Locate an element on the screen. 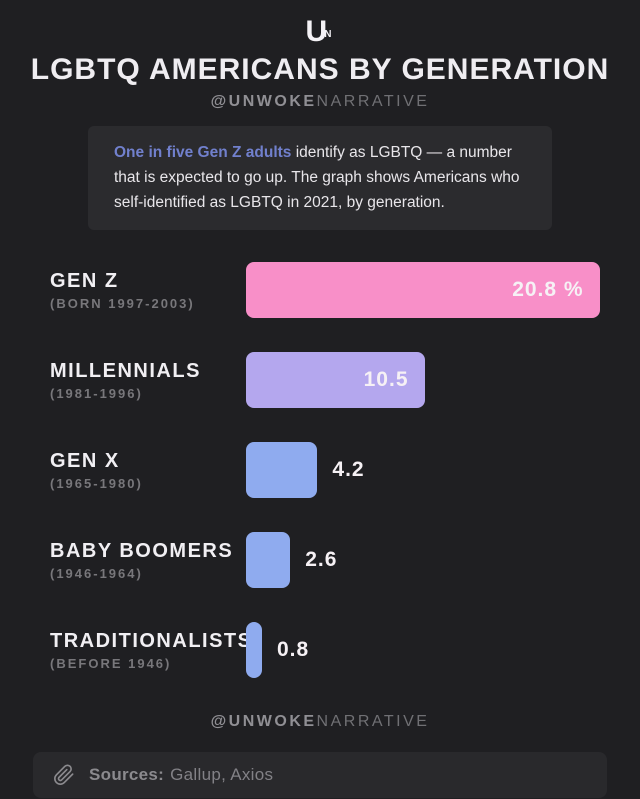  value-label: 0.8 is located at coordinates (293, 649).